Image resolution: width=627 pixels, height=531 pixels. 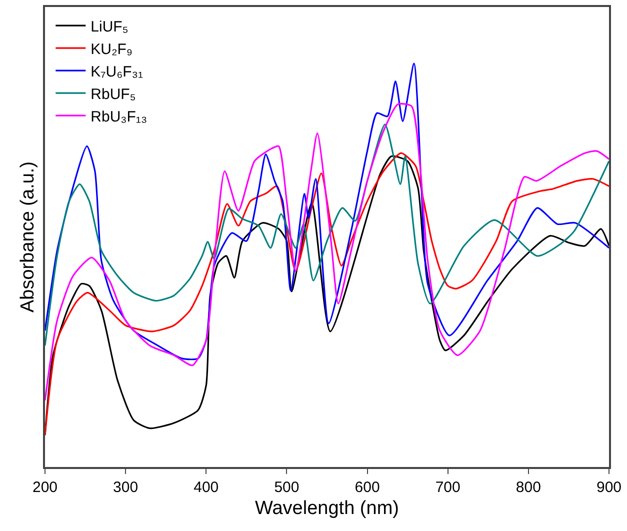 What do you see at coordinates (111, 49) in the screenshot?
I see `legend-label: KU₂F₉` at bounding box center [111, 49].